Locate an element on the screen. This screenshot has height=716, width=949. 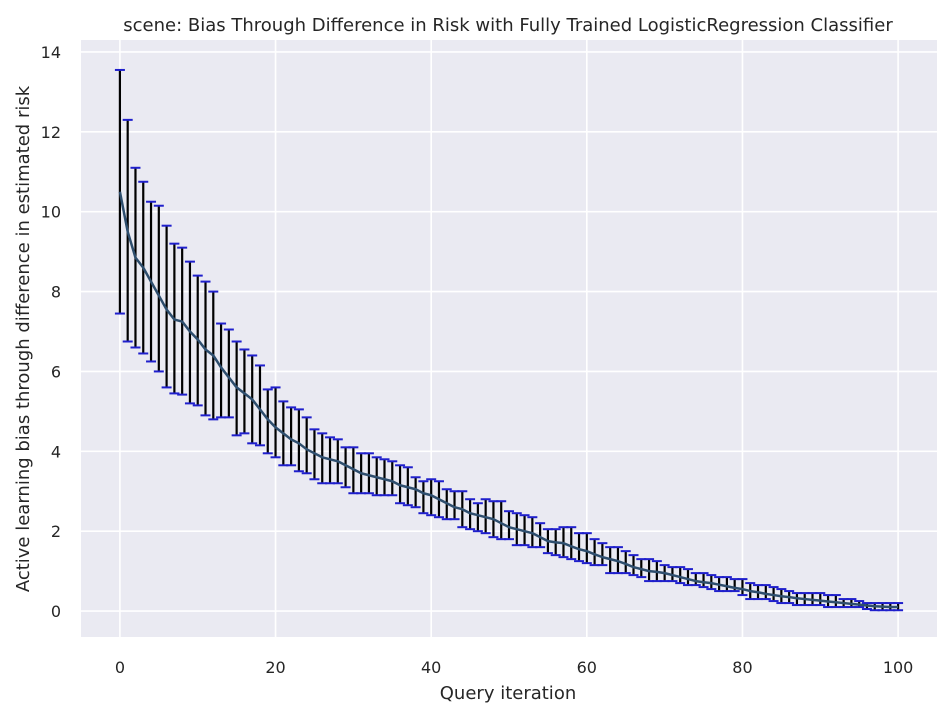
y-tick-label: 0 is located at coordinates (56, 611).